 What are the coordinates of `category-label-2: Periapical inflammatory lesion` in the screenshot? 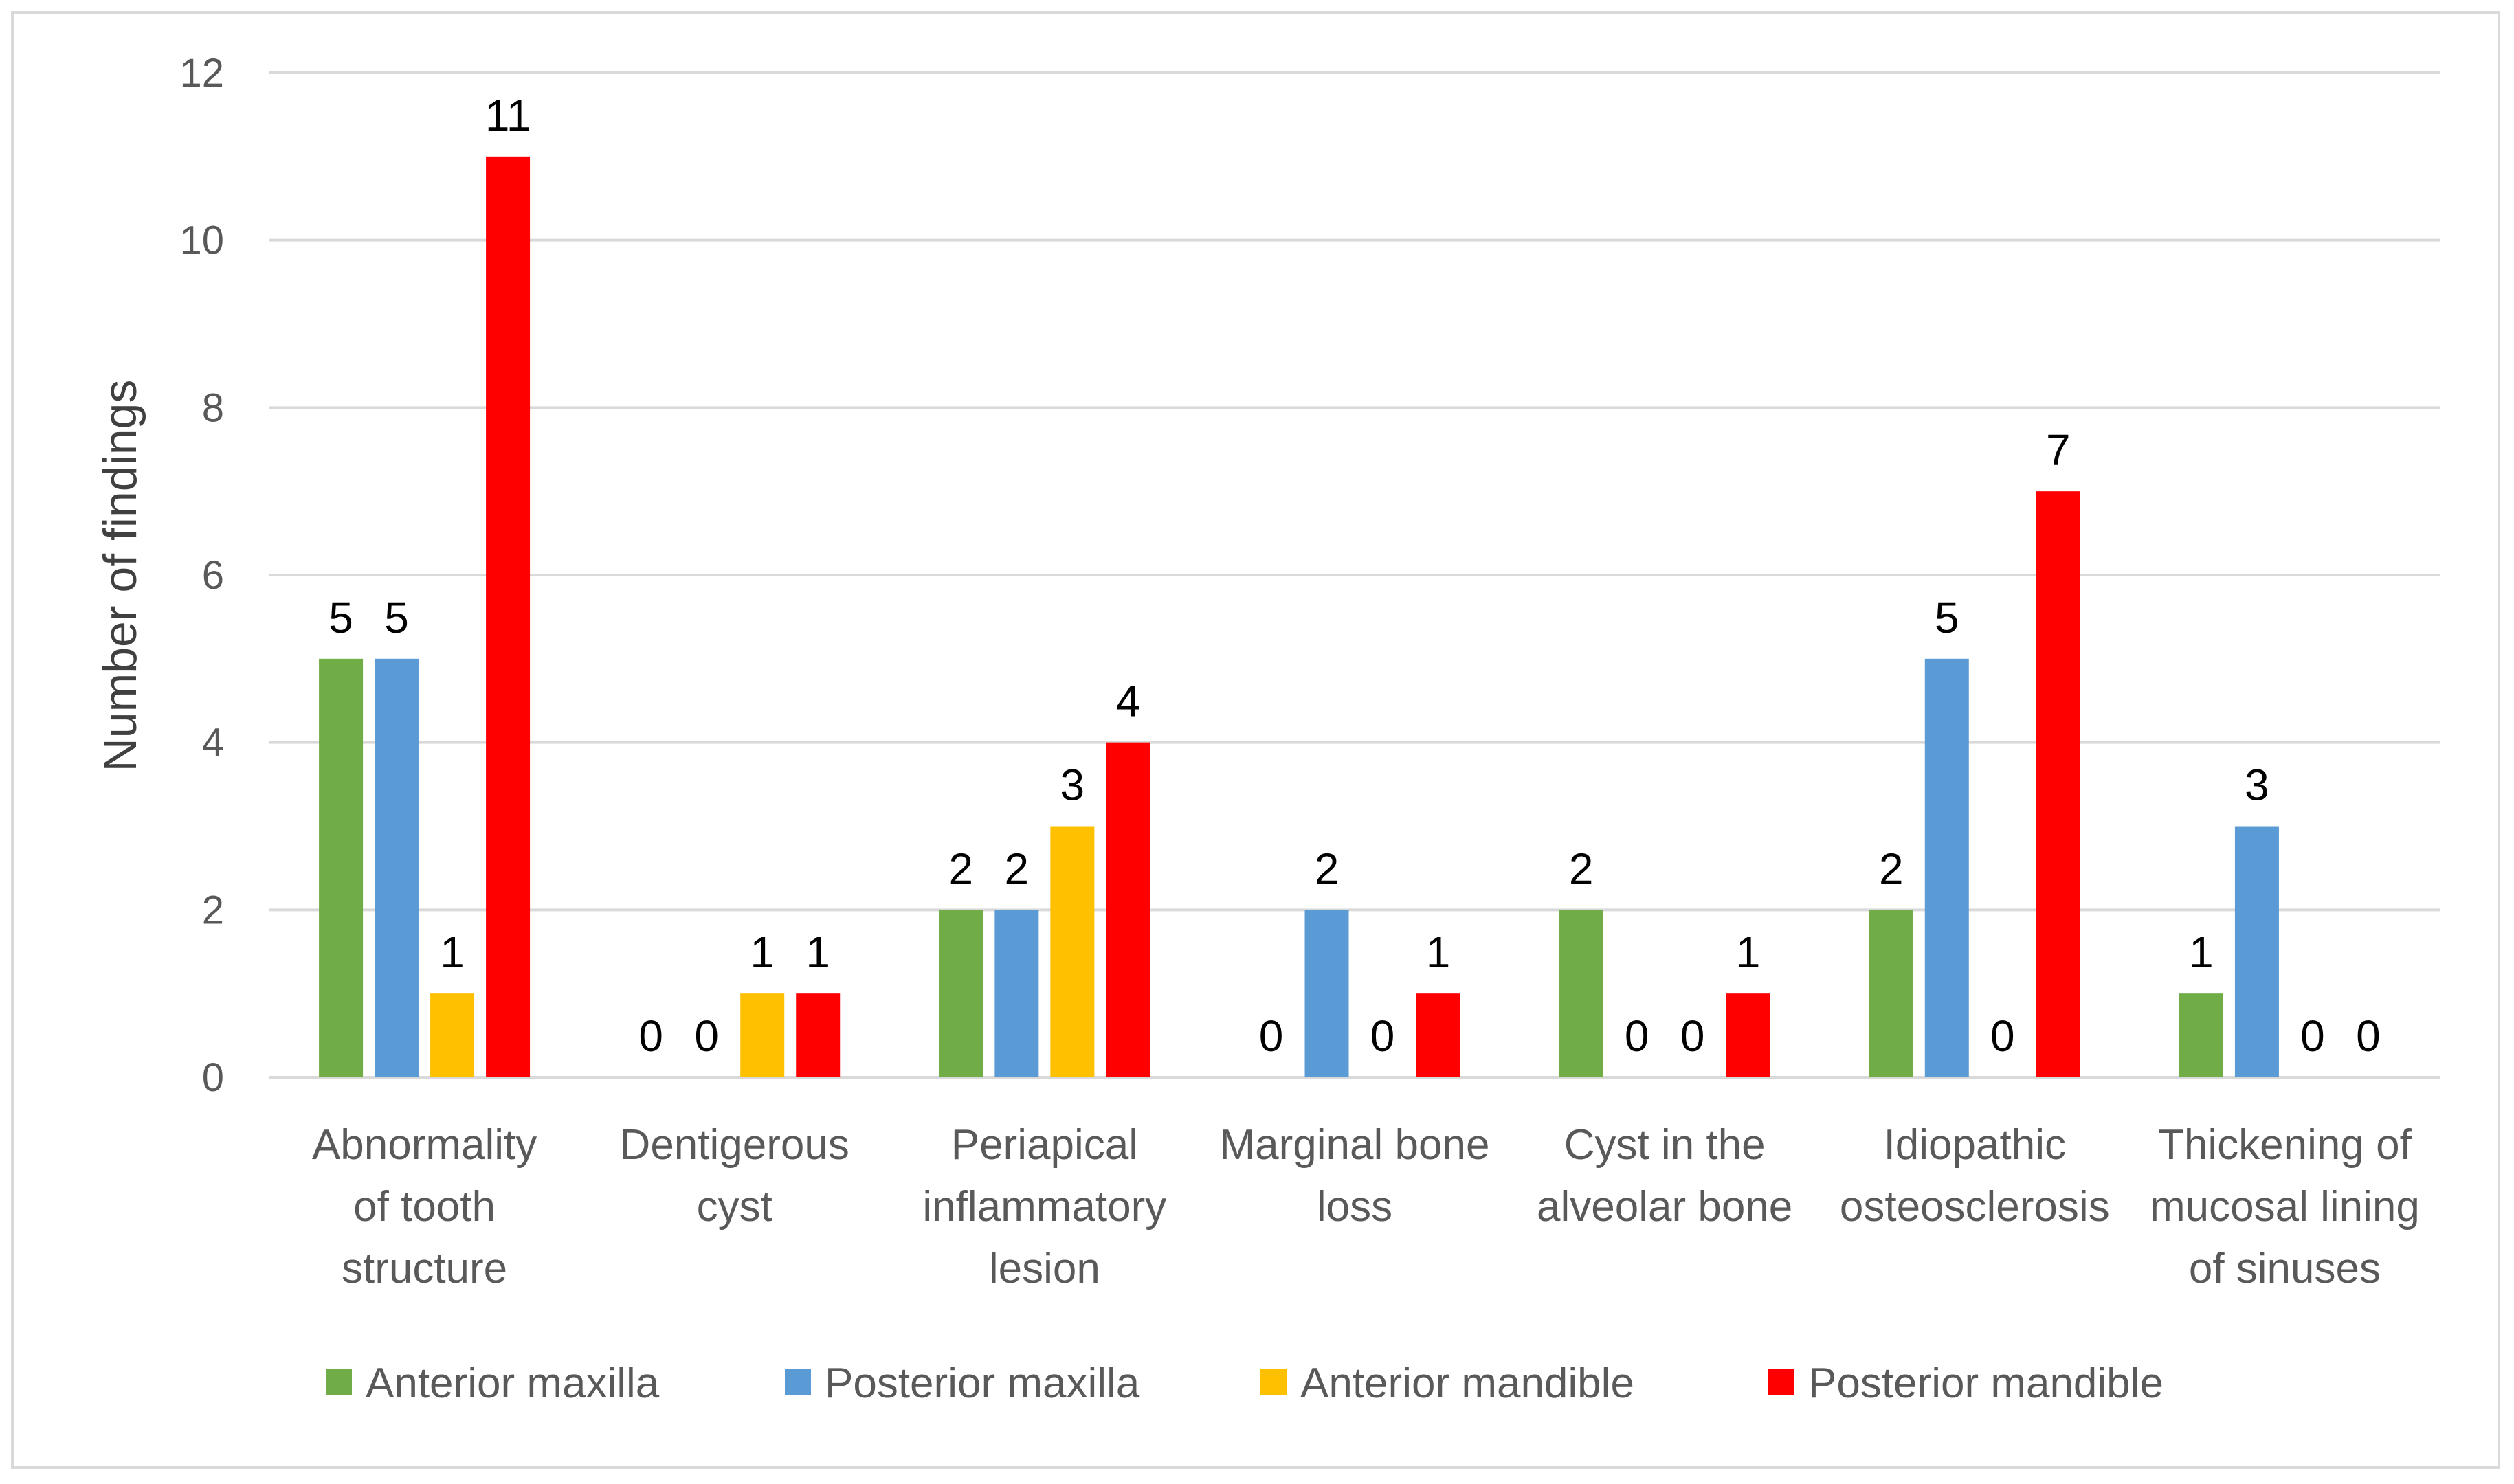 It's located at (1044, 1206).